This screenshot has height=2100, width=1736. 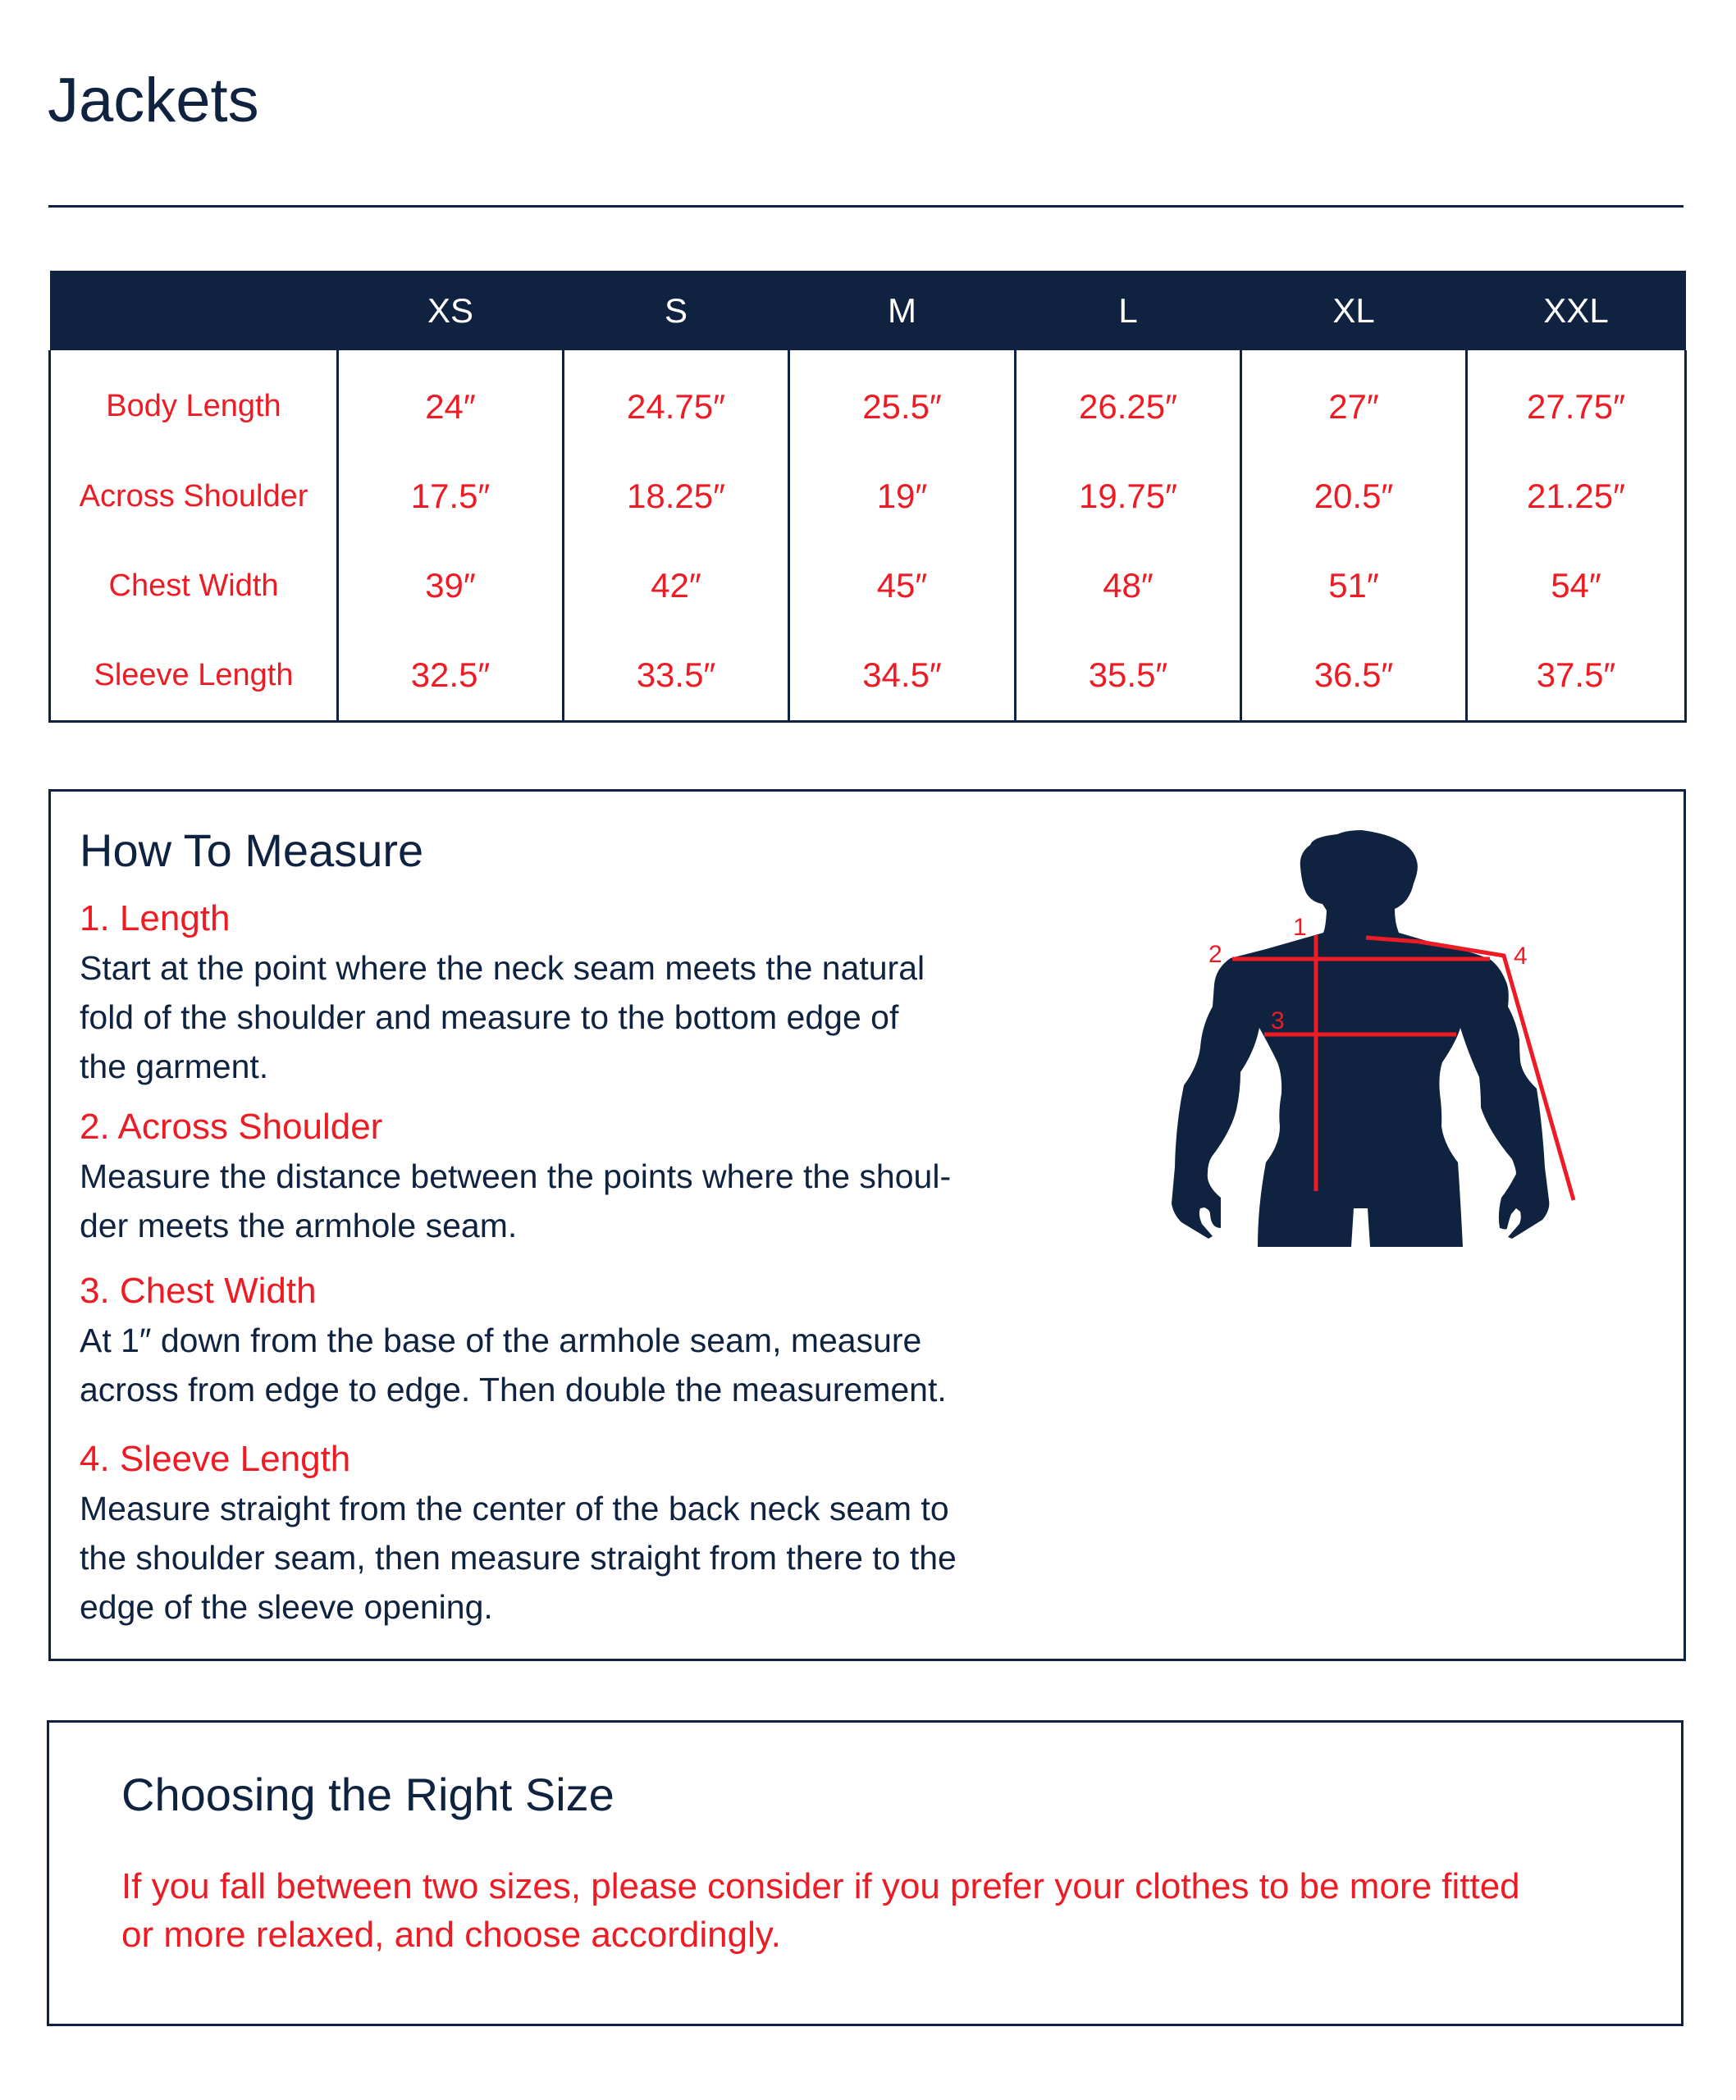 What do you see at coordinates (1128, 496) in the screenshot?
I see `table-cell: 19.75″` at bounding box center [1128, 496].